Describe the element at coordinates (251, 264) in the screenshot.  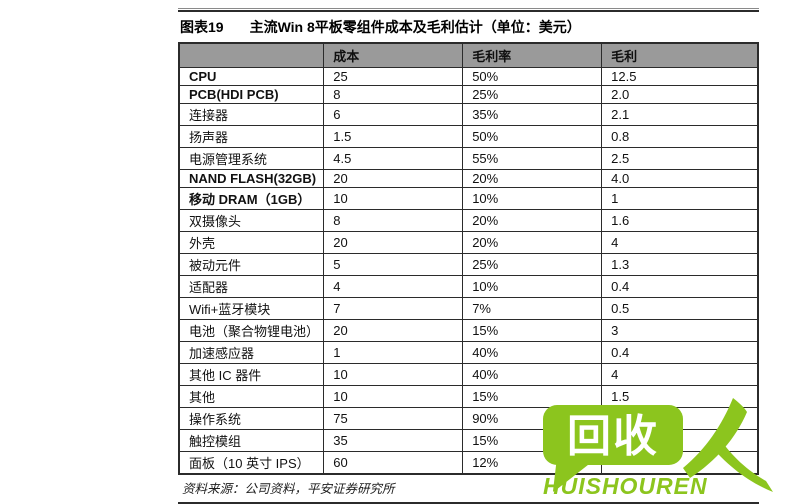
I see `cell-name: 被动元件` at that location.